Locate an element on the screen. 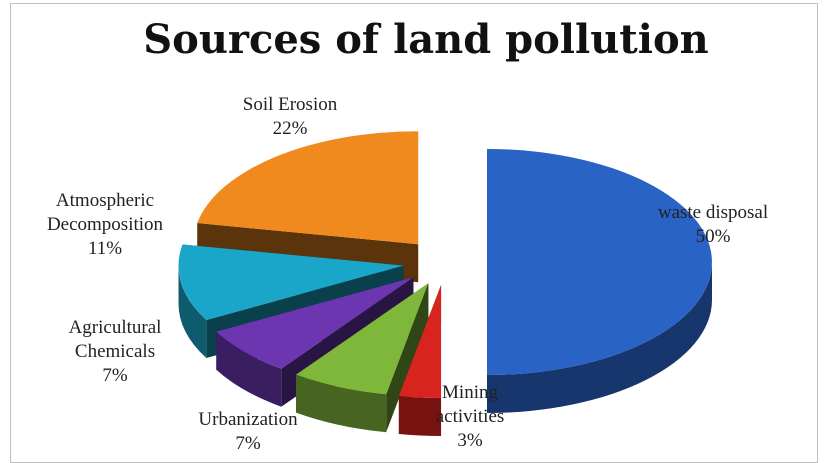 The height and width of the screenshot is (463, 828). slice-pct-4: 11% is located at coordinates (105, 248).